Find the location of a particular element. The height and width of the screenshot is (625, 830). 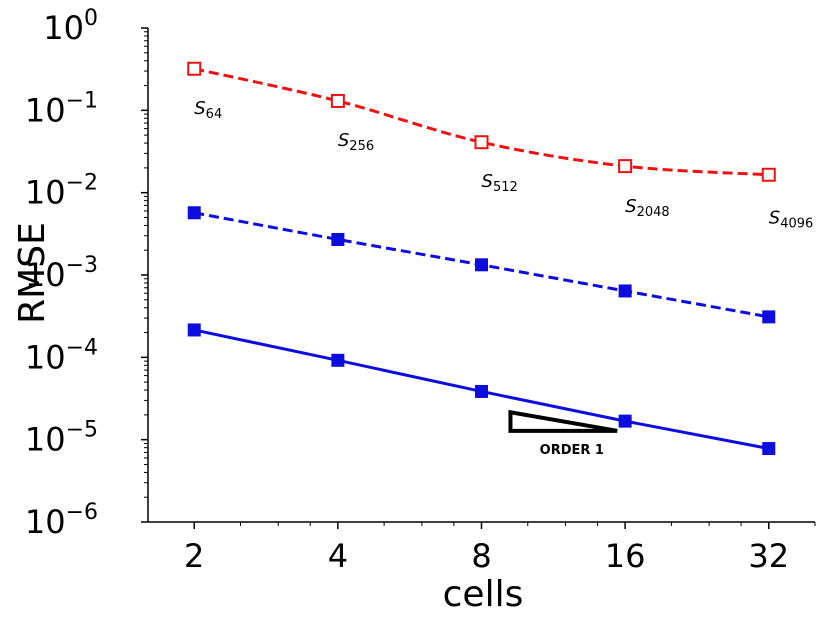

y-tick-label: 10⁻⁴ is located at coordinates (61, 355).